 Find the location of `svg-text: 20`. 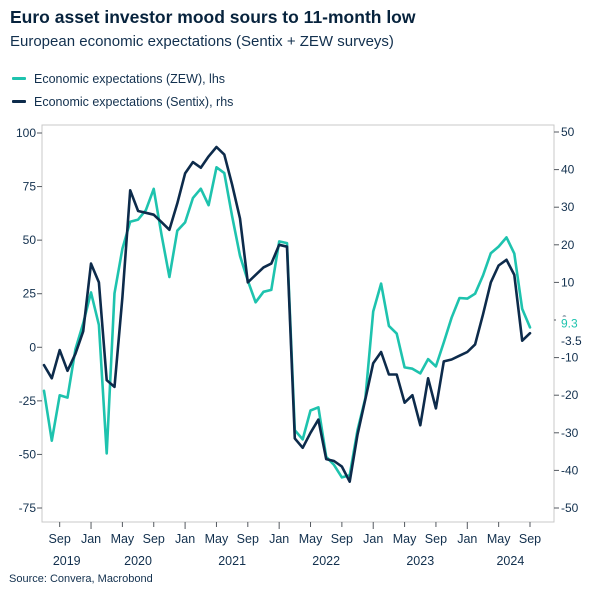

svg-text: 20 is located at coordinates (568, 245).